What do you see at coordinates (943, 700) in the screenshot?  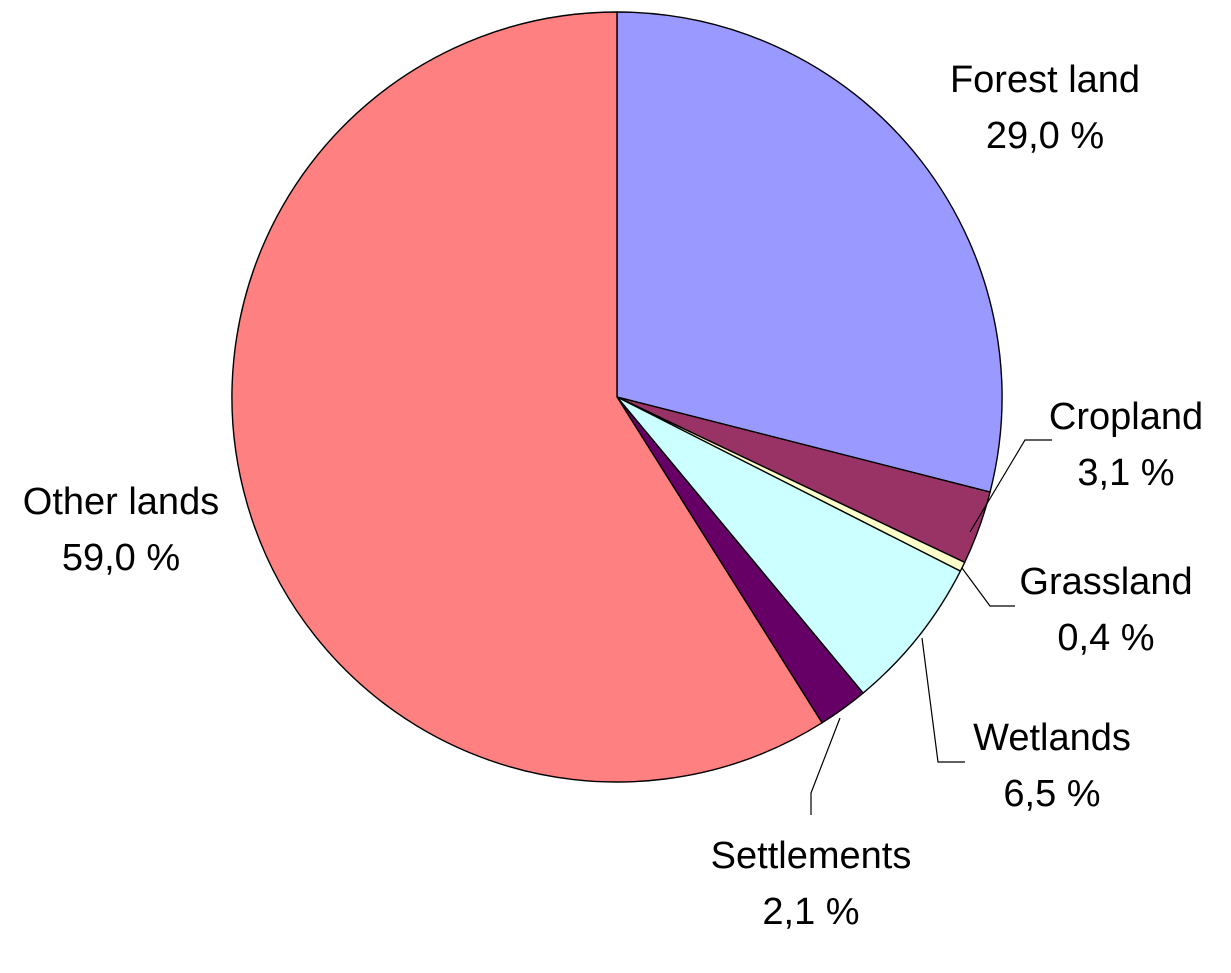 I see `leader-line-wetlands` at bounding box center [943, 700].